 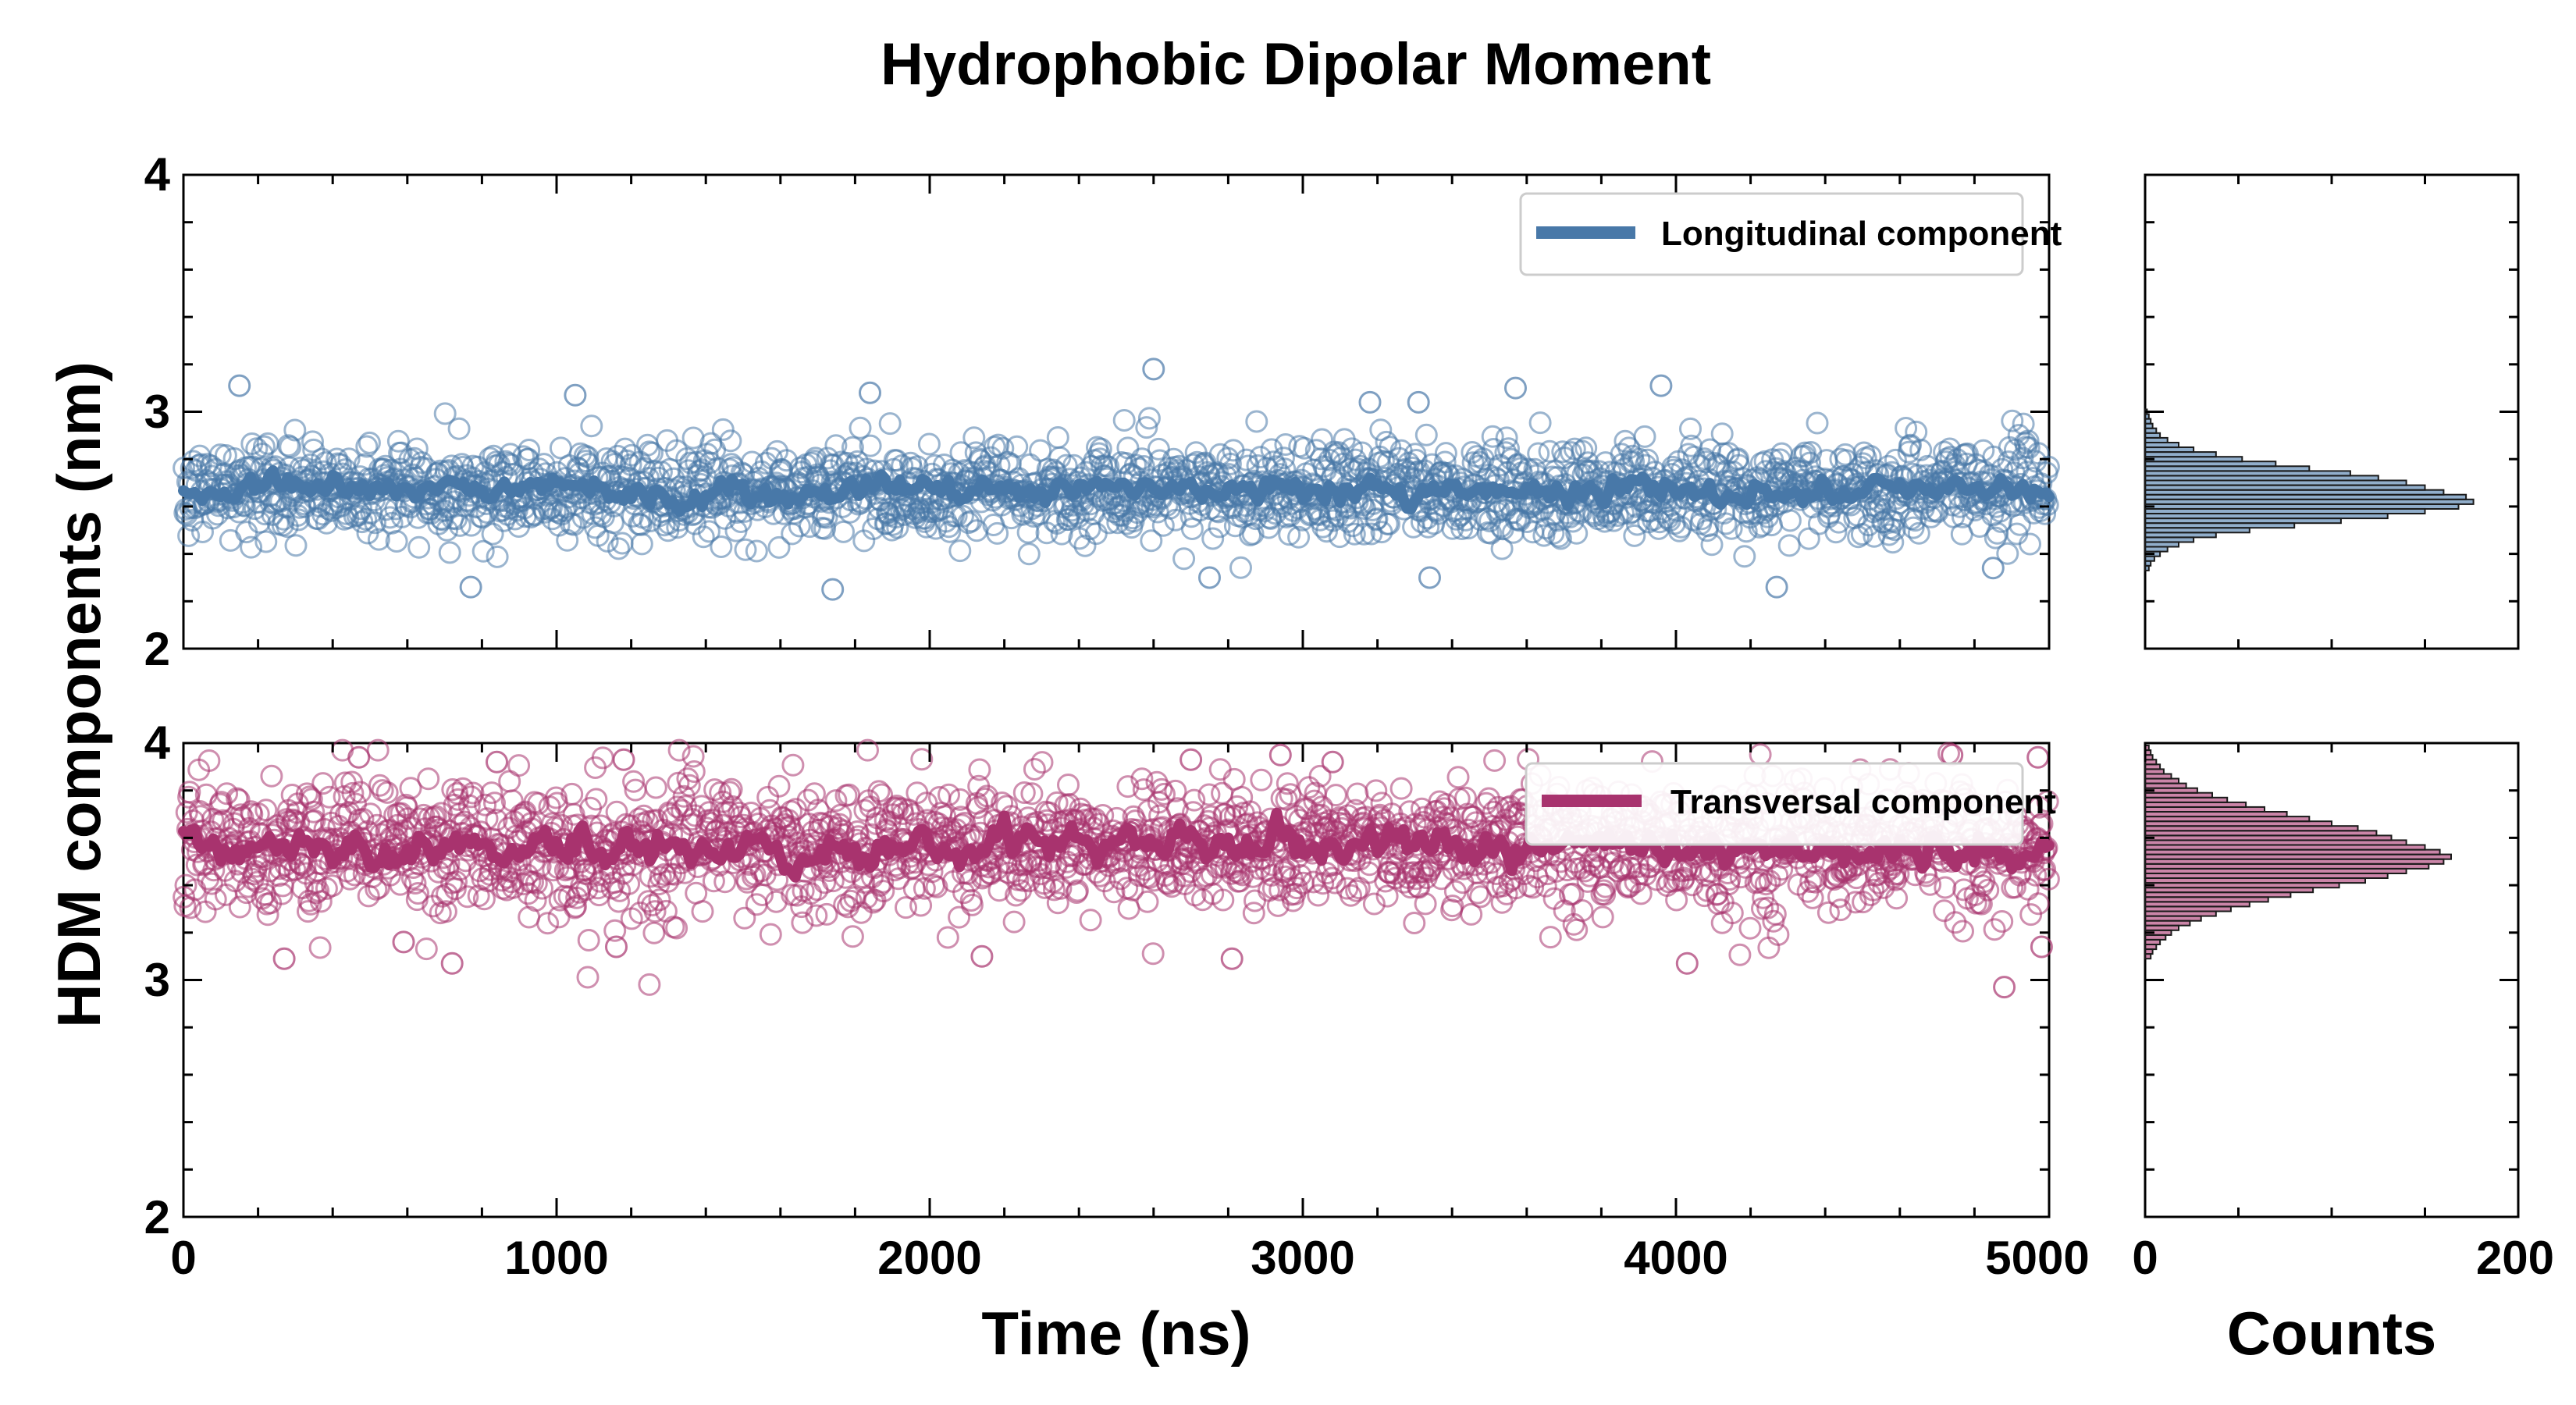 What do you see at coordinates (1775, 804) in the screenshot?
I see `bottom-legend-box` at bounding box center [1775, 804].